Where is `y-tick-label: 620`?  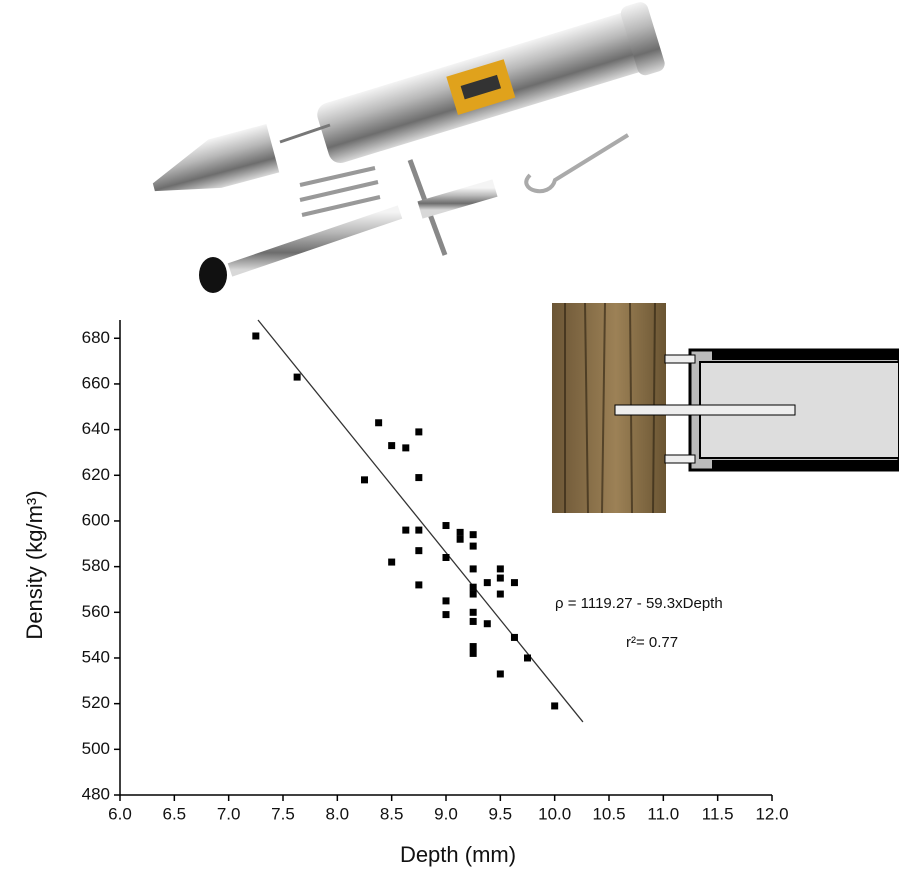 y-tick-label: 620 is located at coordinates (96, 474).